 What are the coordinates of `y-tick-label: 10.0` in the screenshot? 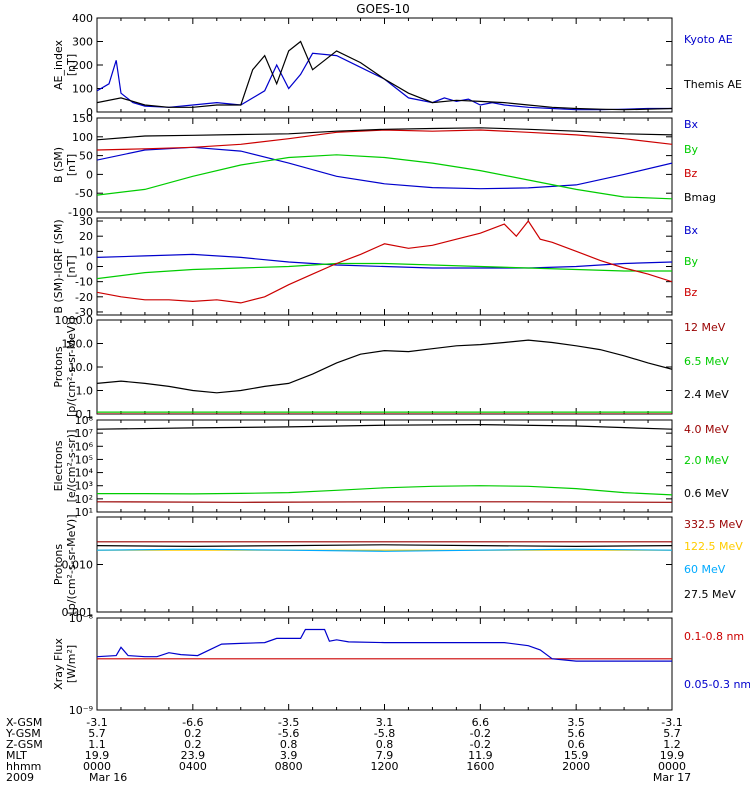 It's located at (81, 367).